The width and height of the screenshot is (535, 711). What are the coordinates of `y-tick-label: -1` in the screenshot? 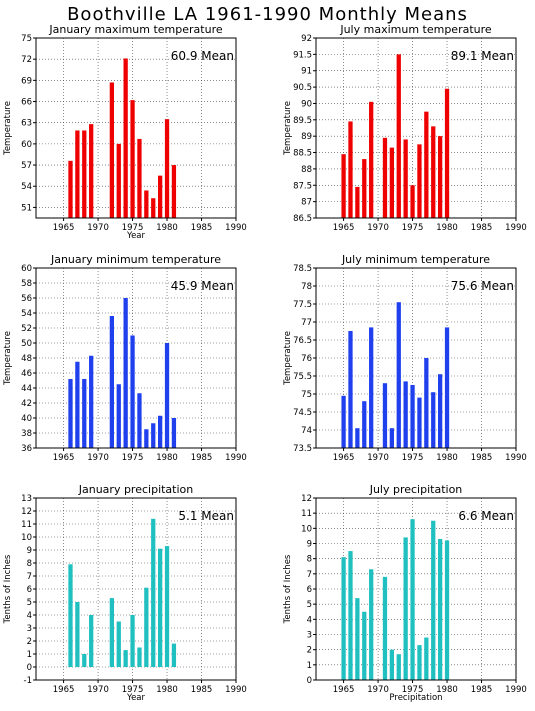 It's located at (28, 681).